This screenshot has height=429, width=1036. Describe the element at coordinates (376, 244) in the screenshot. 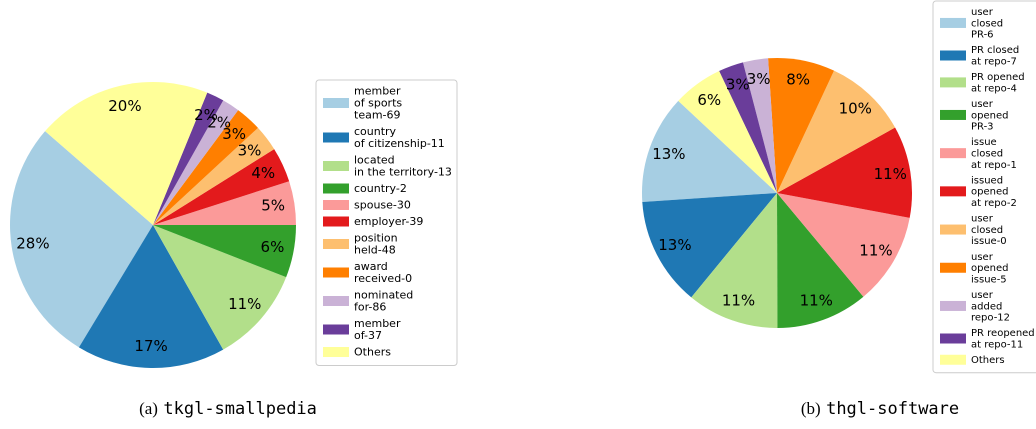

I see `legend-label: position held-48` at that location.